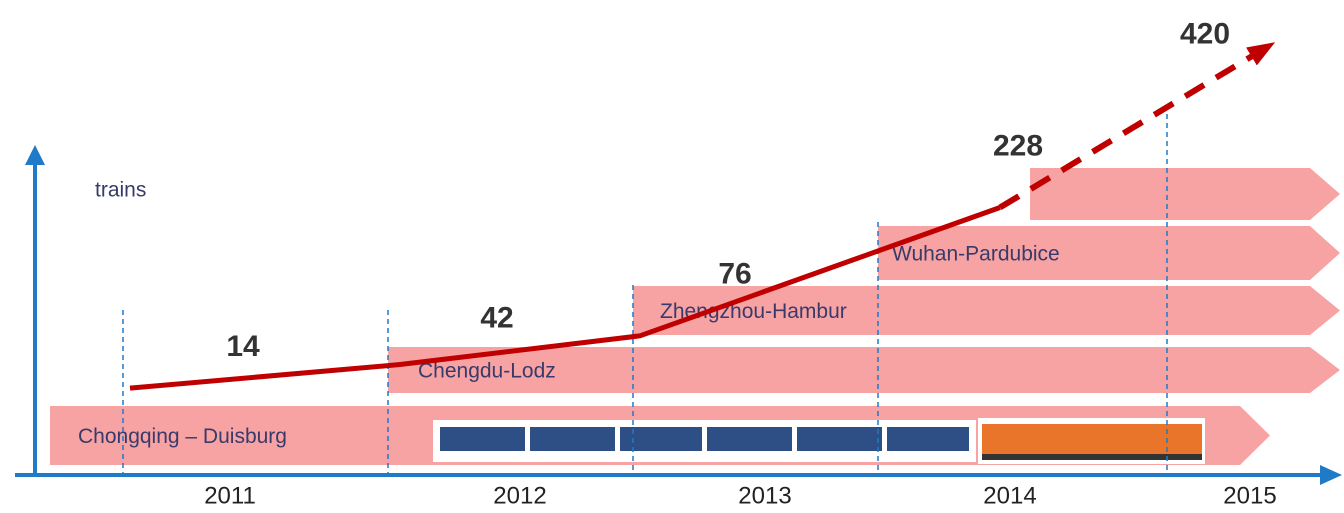 This screenshot has height=513, width=1344. I want to click on x-tick-label: 2013, so click(764, 495).